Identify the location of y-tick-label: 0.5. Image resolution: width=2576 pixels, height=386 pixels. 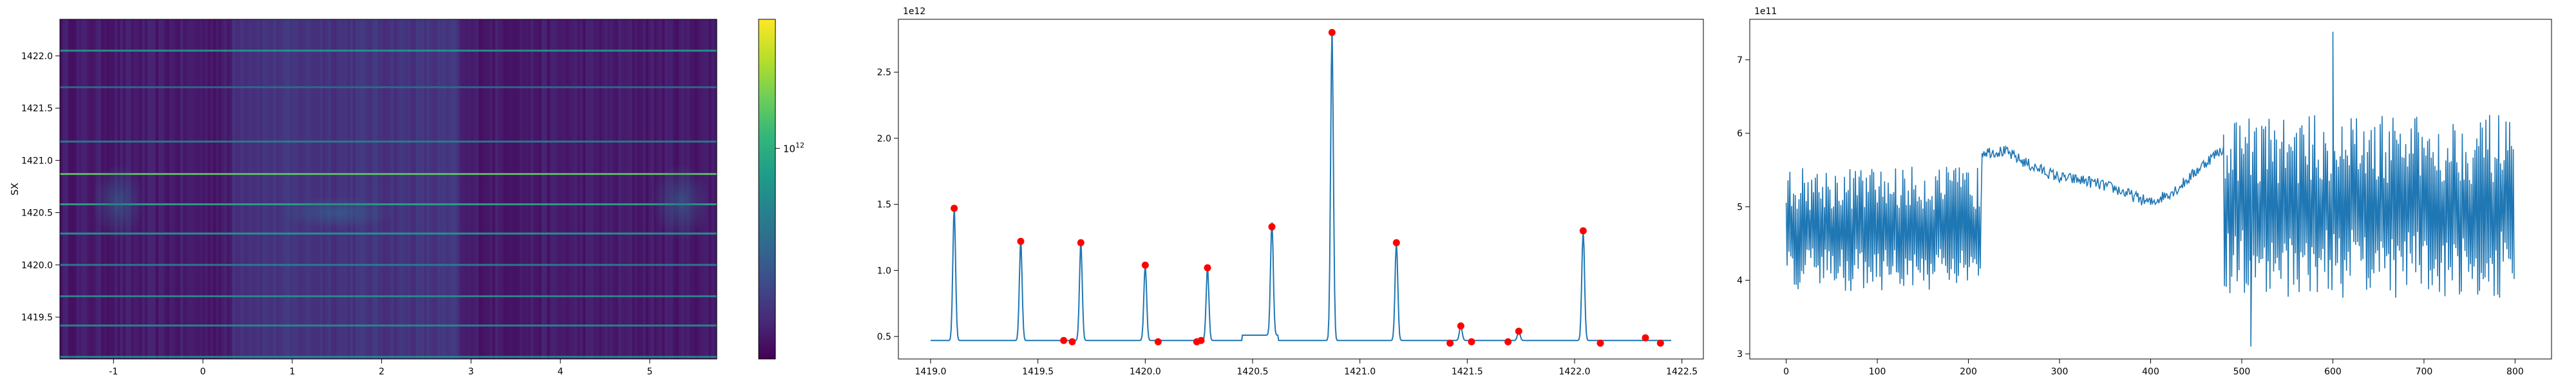
(884, 337).